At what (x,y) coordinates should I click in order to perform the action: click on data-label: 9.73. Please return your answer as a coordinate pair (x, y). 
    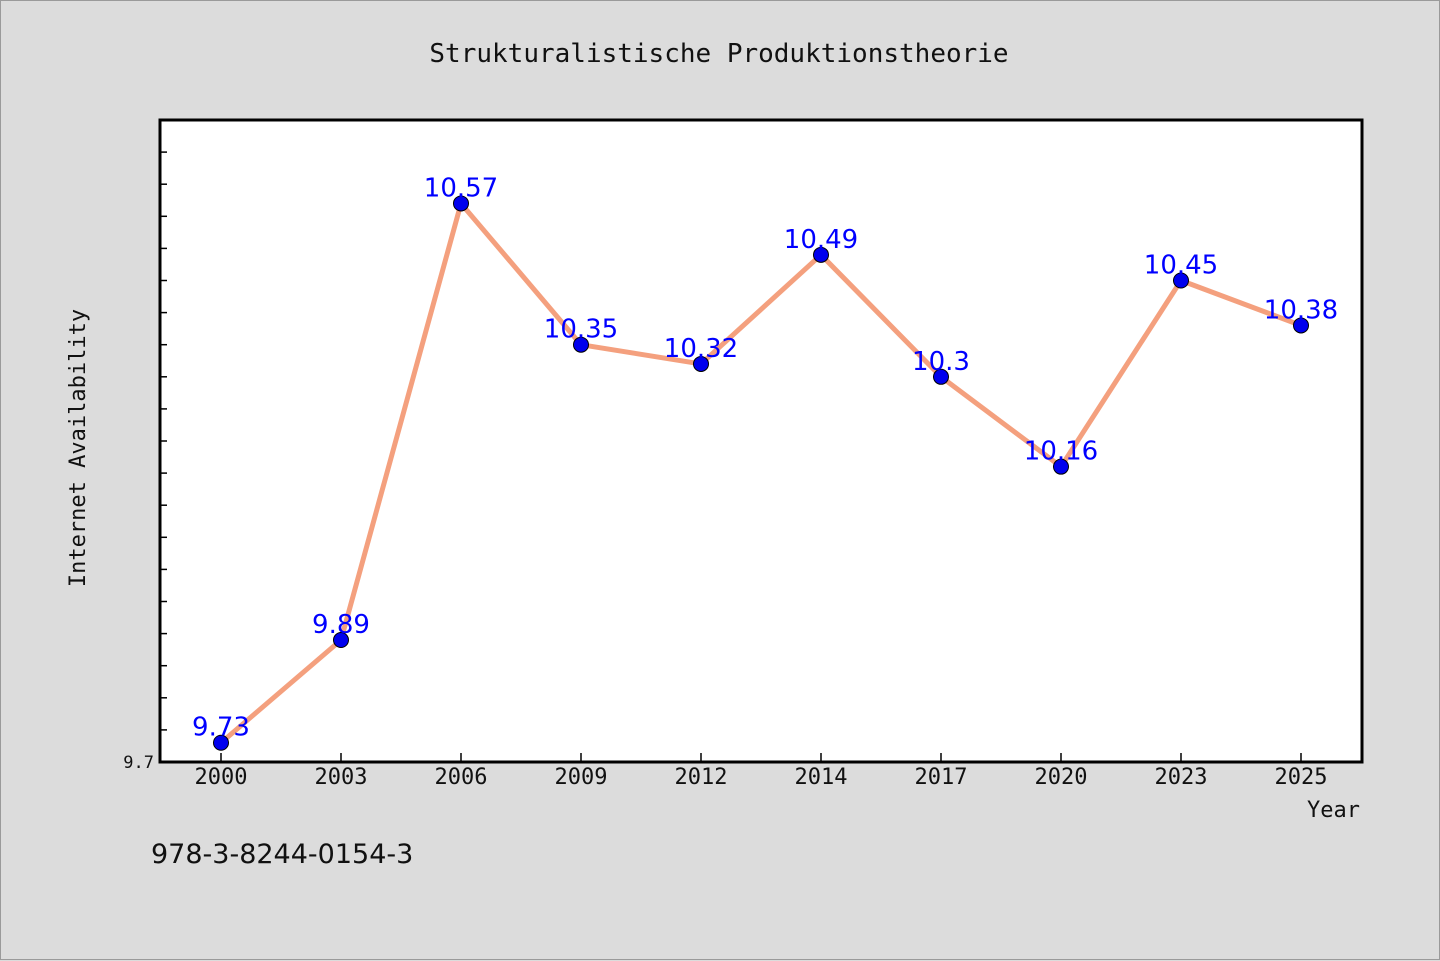
    Looking at the image, I should click on (221, 728).